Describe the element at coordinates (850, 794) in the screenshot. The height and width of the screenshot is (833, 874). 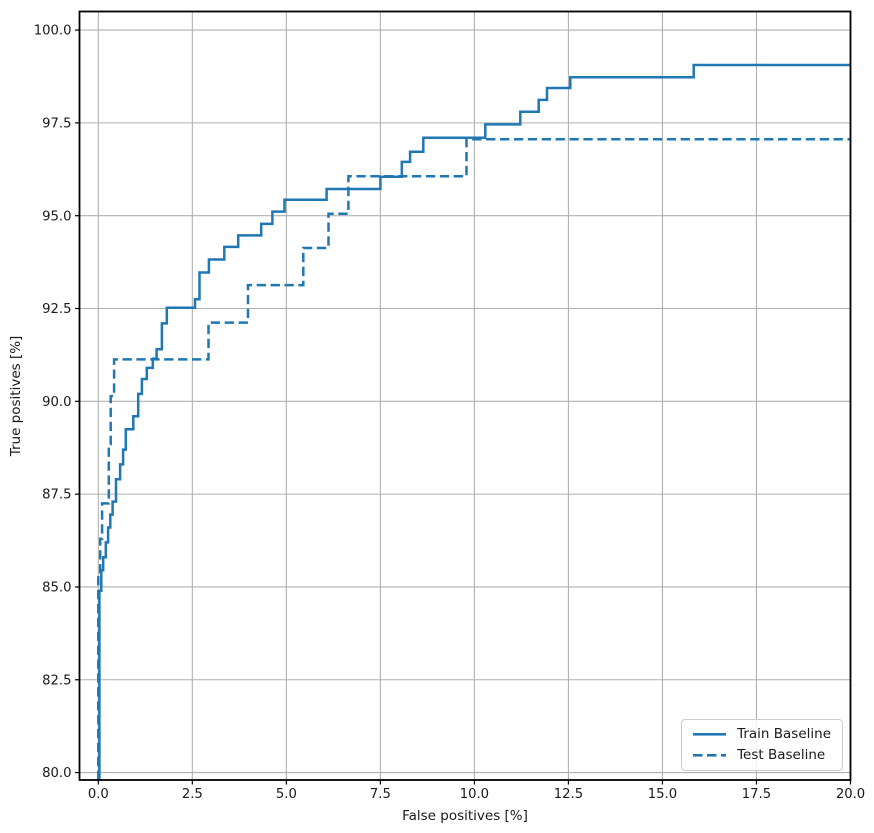
I see `x-tick-label: 20.0` at that location.